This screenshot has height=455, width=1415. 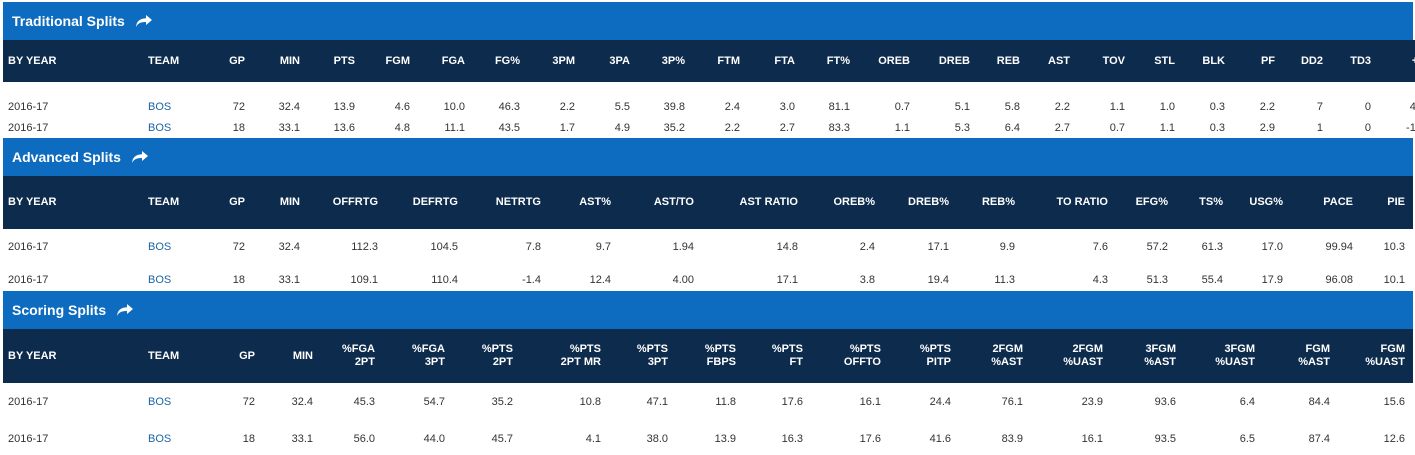 I want to click on column-header-td3: TD3, so click(x=1360, y=60).